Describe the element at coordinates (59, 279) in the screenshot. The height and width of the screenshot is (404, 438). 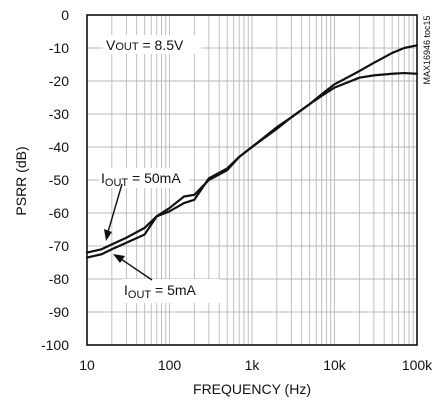
I see `y-tick-label-8: -80` at that location.